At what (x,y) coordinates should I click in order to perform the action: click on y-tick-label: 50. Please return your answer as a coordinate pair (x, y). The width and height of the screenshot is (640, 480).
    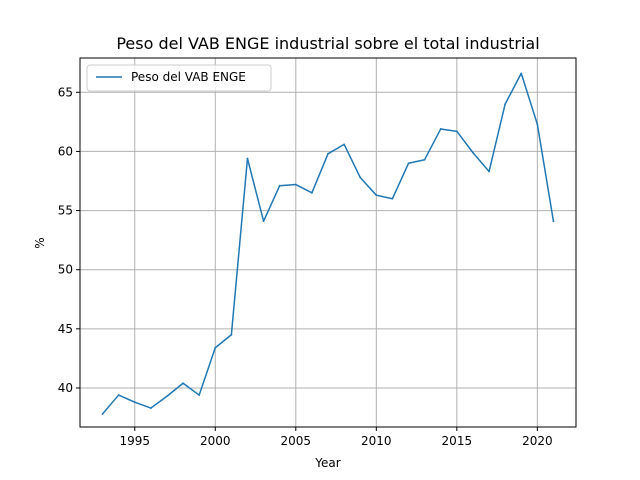
    Looking at the image, I should click on (65, 270).